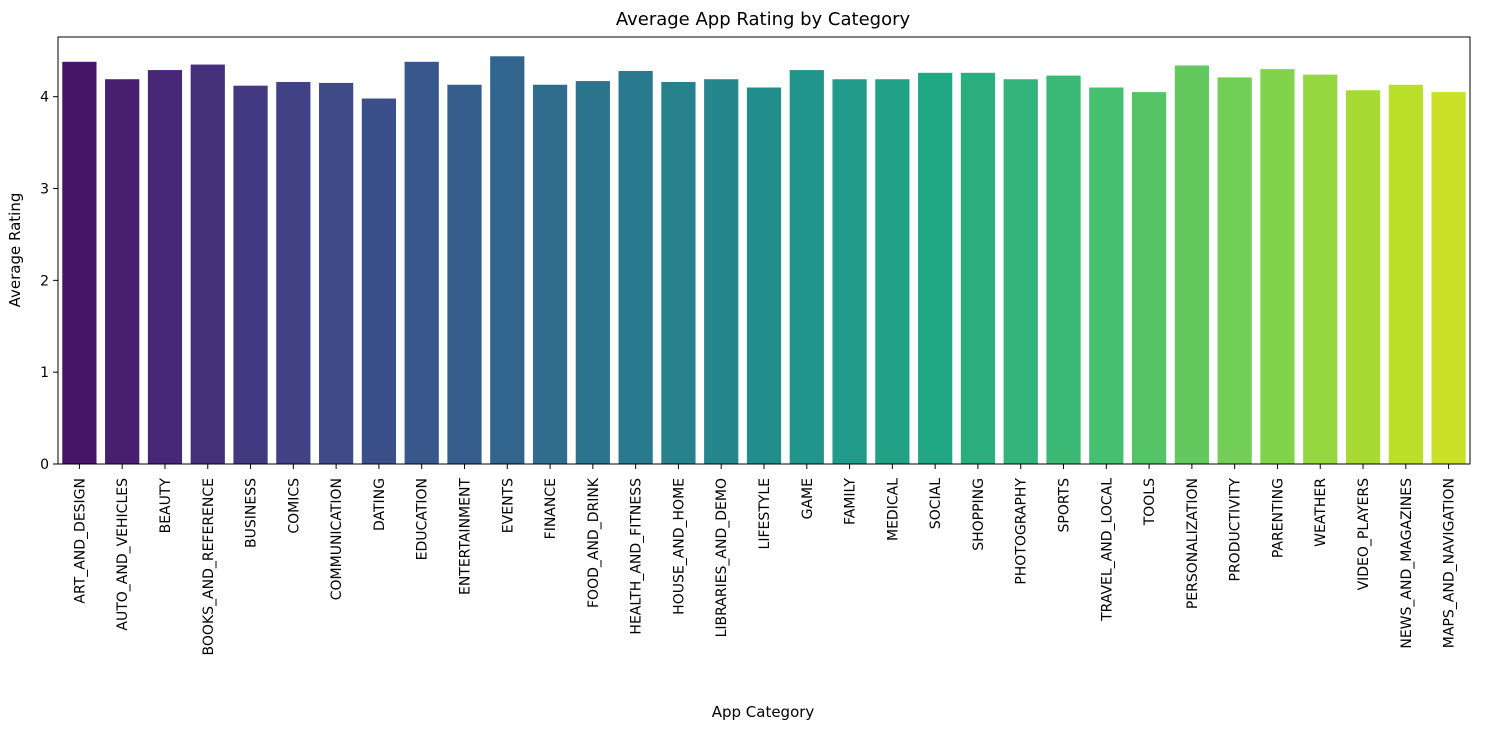  I want to click on bar-auto-and-vehicles, so click(122, 272).